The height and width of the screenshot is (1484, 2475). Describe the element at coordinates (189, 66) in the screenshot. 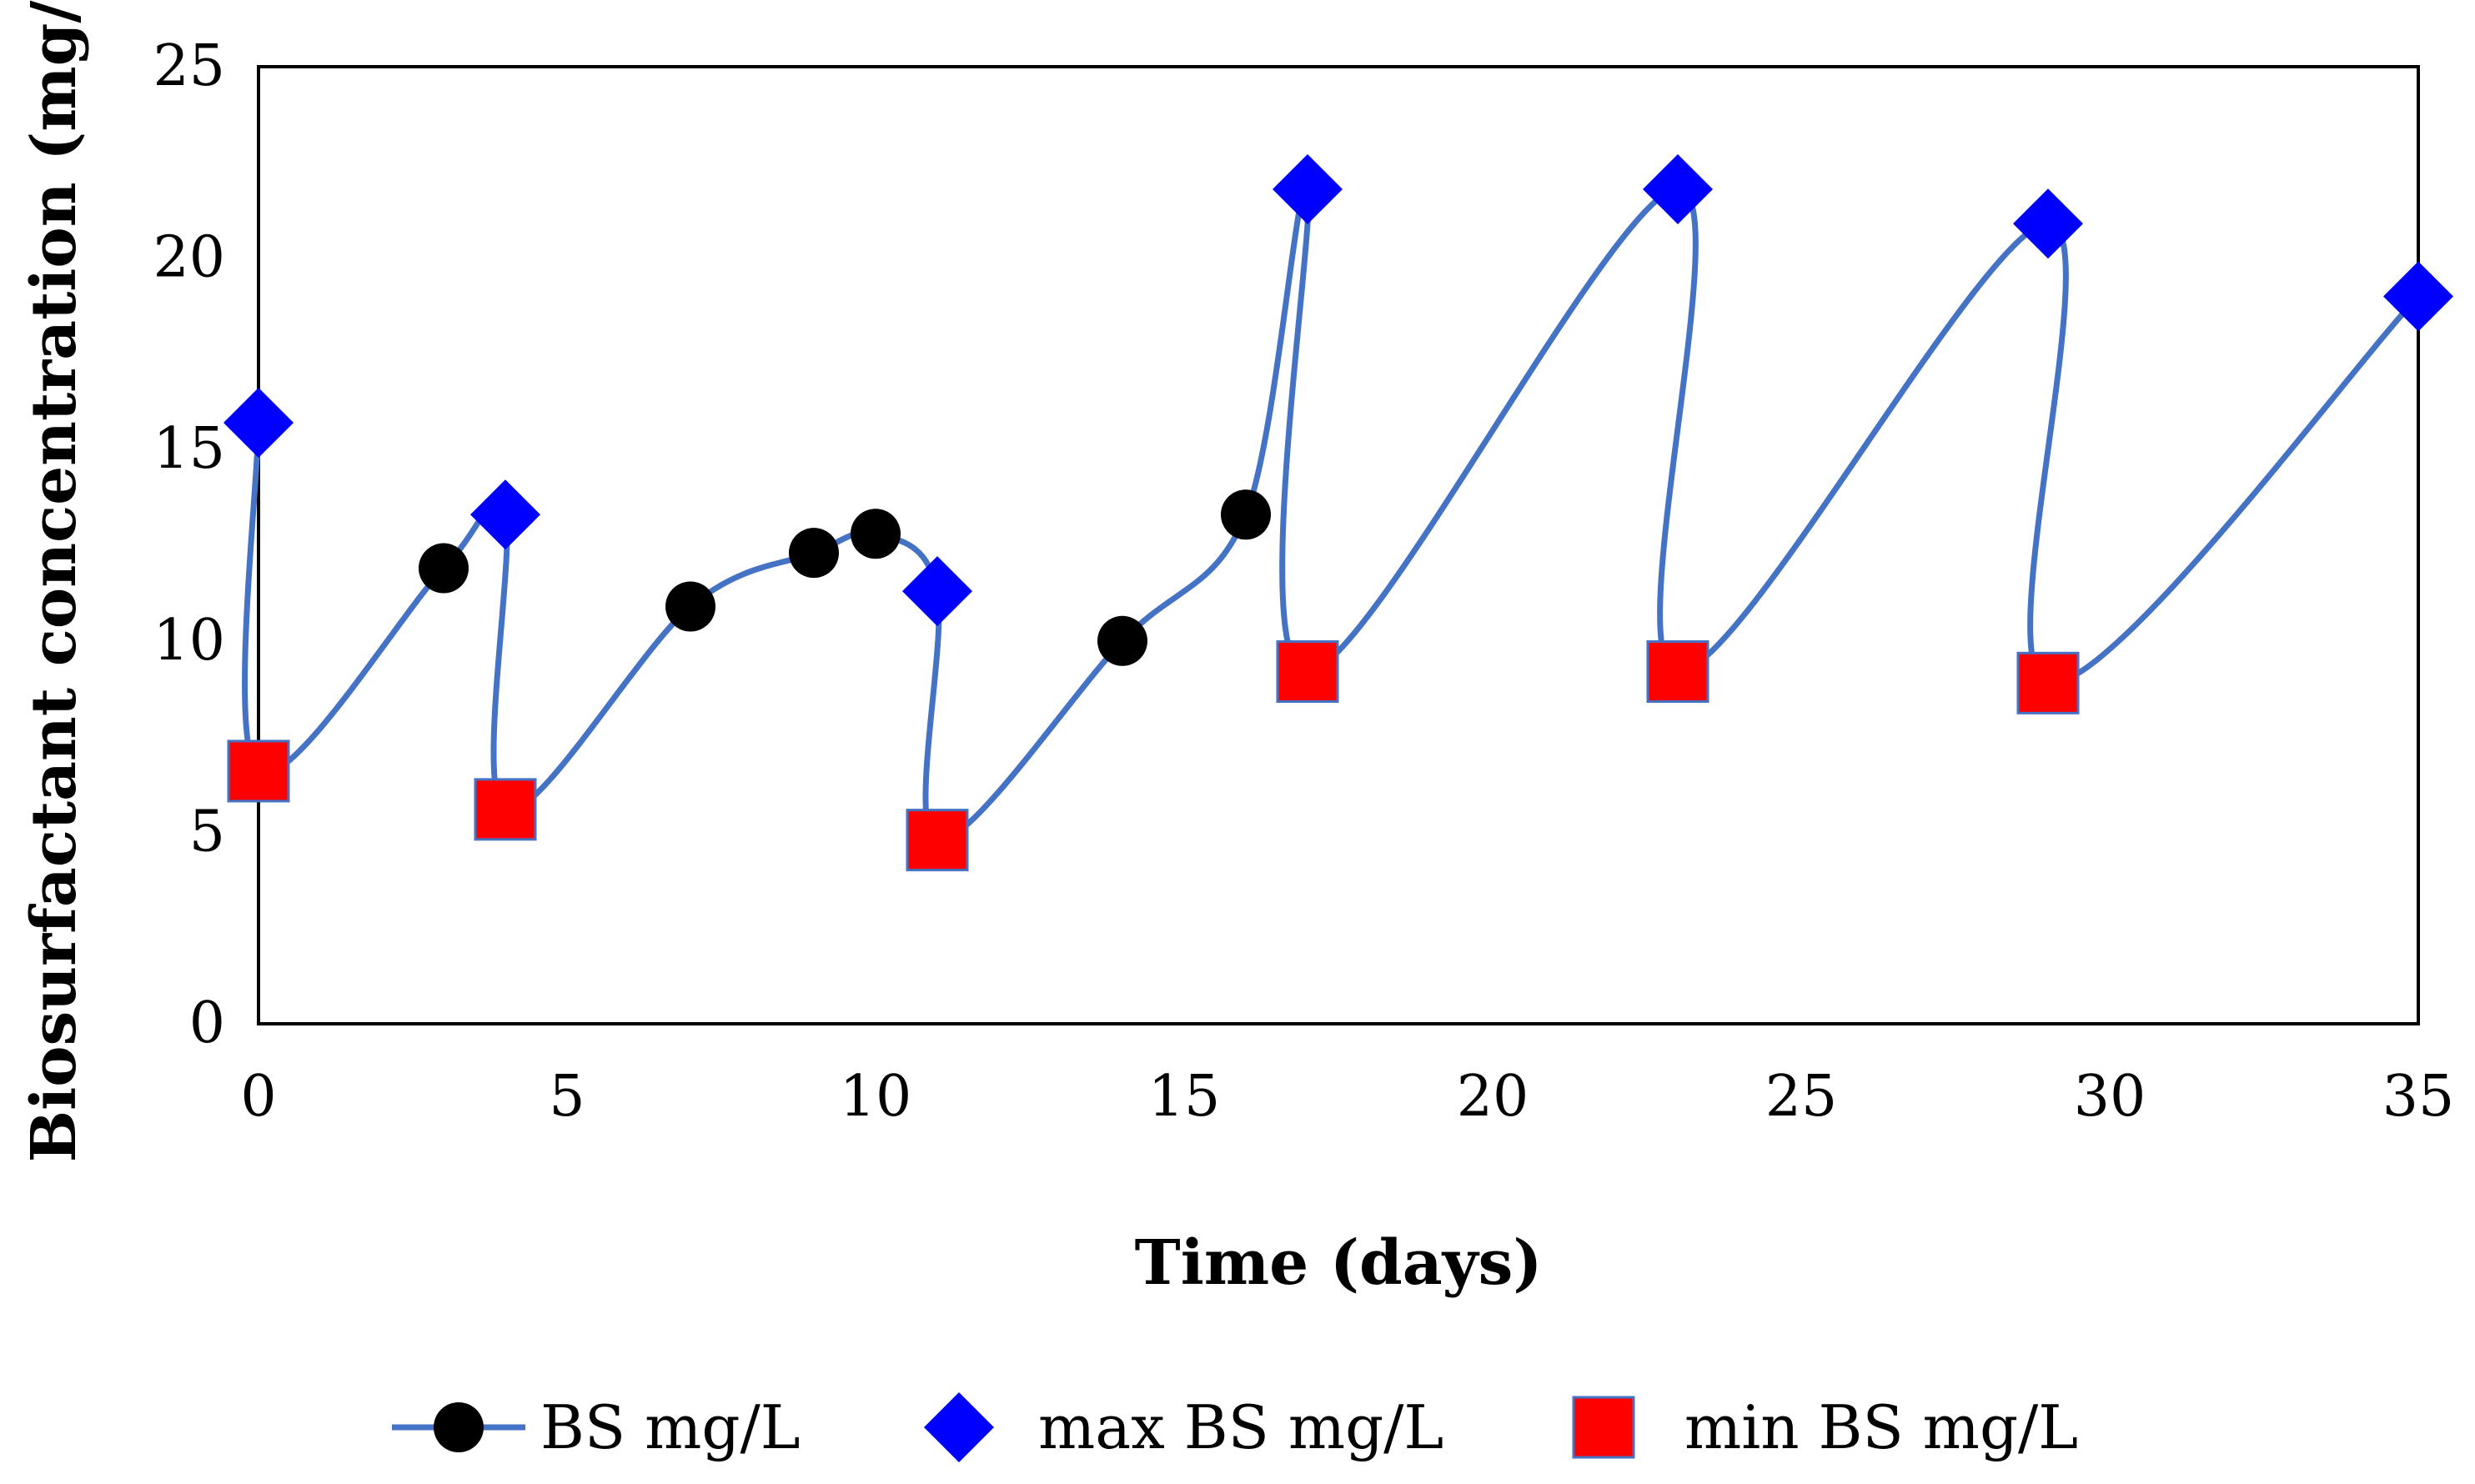

I see `y-tick-label: 25` at that location.